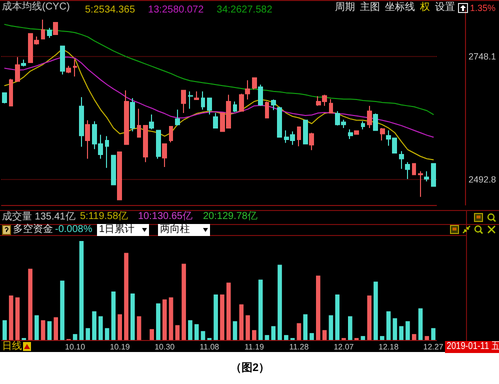 The width and height of the screenshot is (499, 384). Describe the element at coordinates (165, 217) in the screenshot. I see `text: 10:130.65亿` at that location.